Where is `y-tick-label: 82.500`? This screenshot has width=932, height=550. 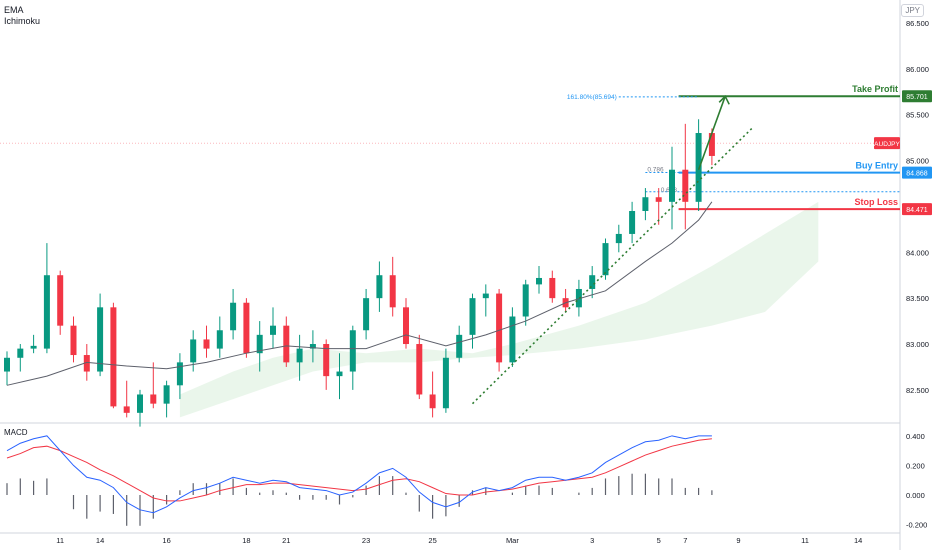
y-tick-label: 82.500 is located at coordinates (917, 390).